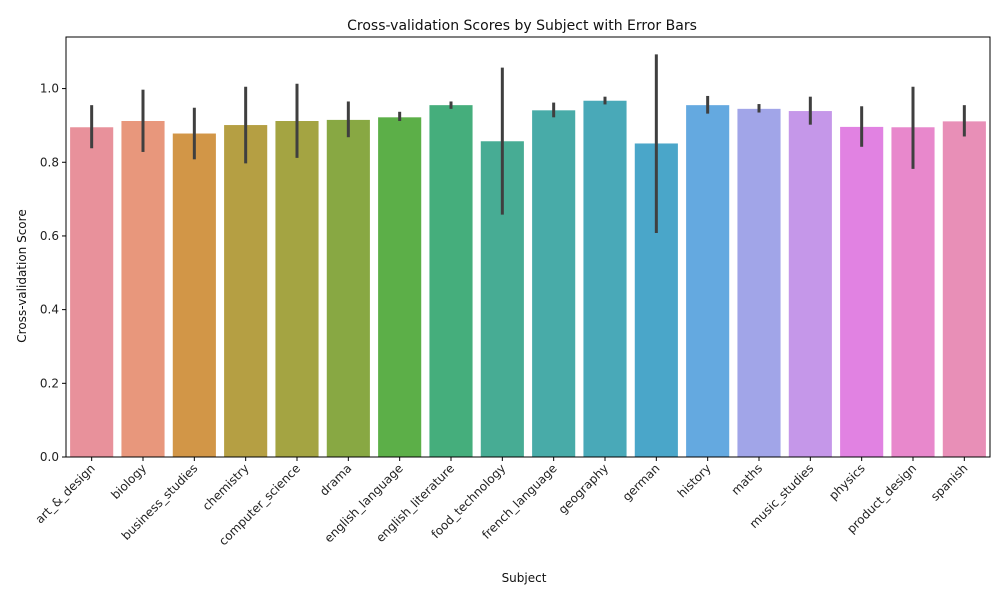  I want to click on bar-product_design, so click(913, 292).